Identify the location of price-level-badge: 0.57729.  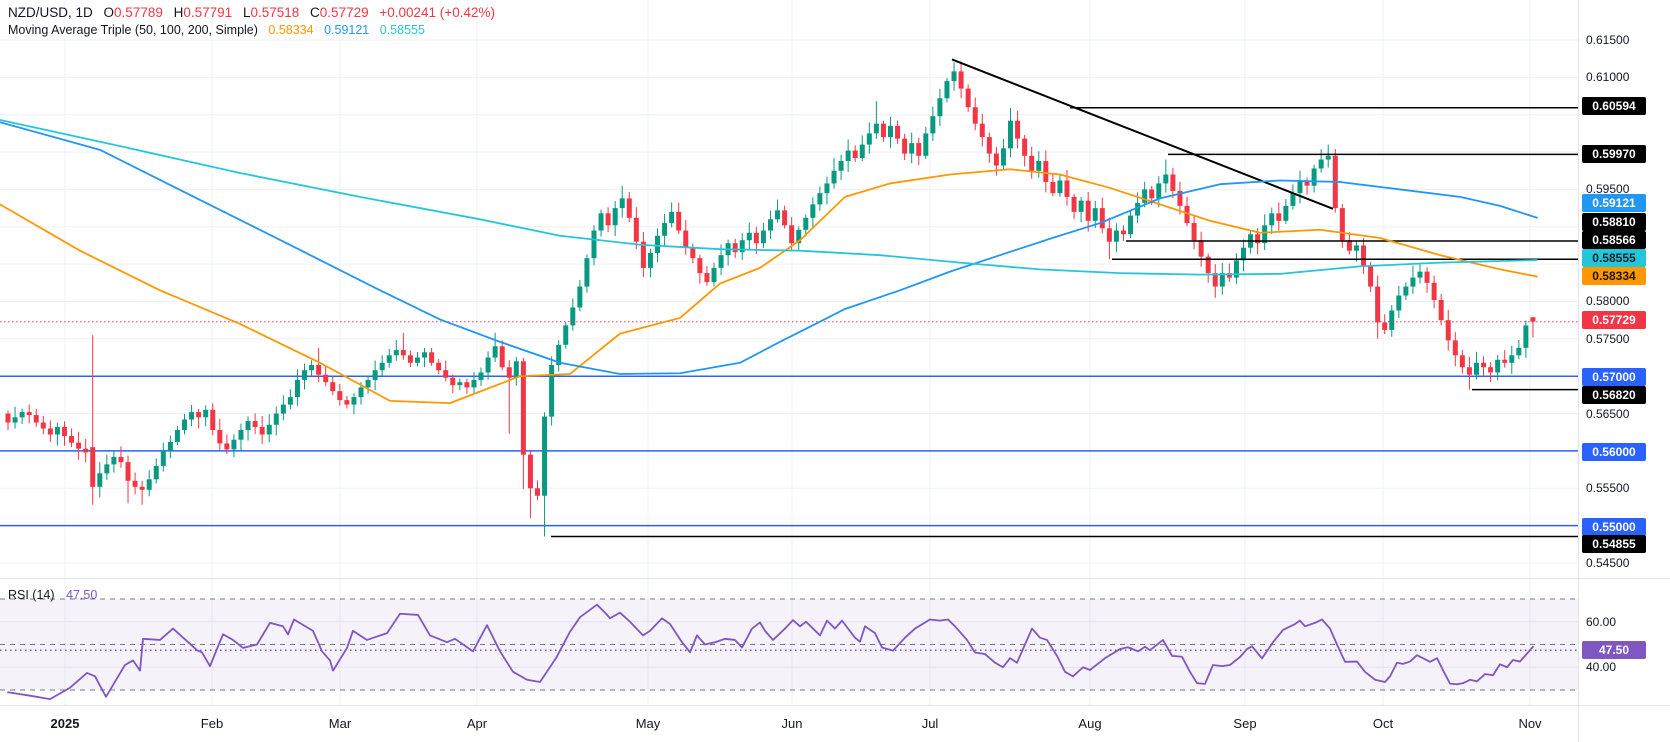
(1614, 320).